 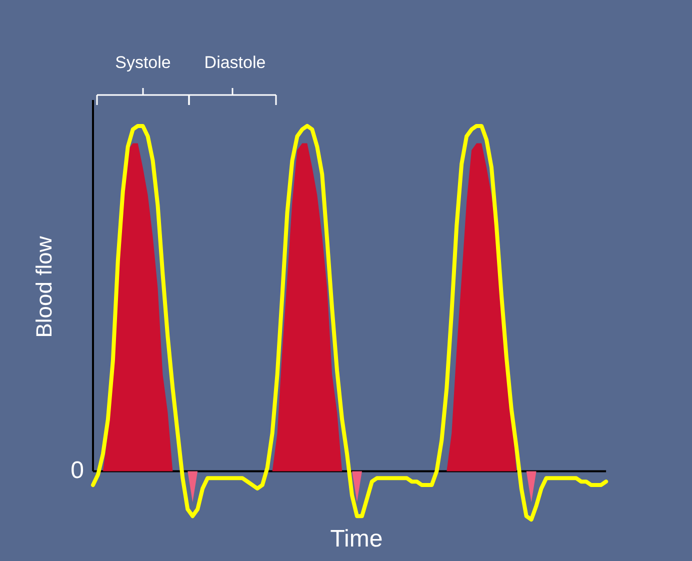 I want to click on y-axis-title: Blood flow, so click(x=44, y=287).